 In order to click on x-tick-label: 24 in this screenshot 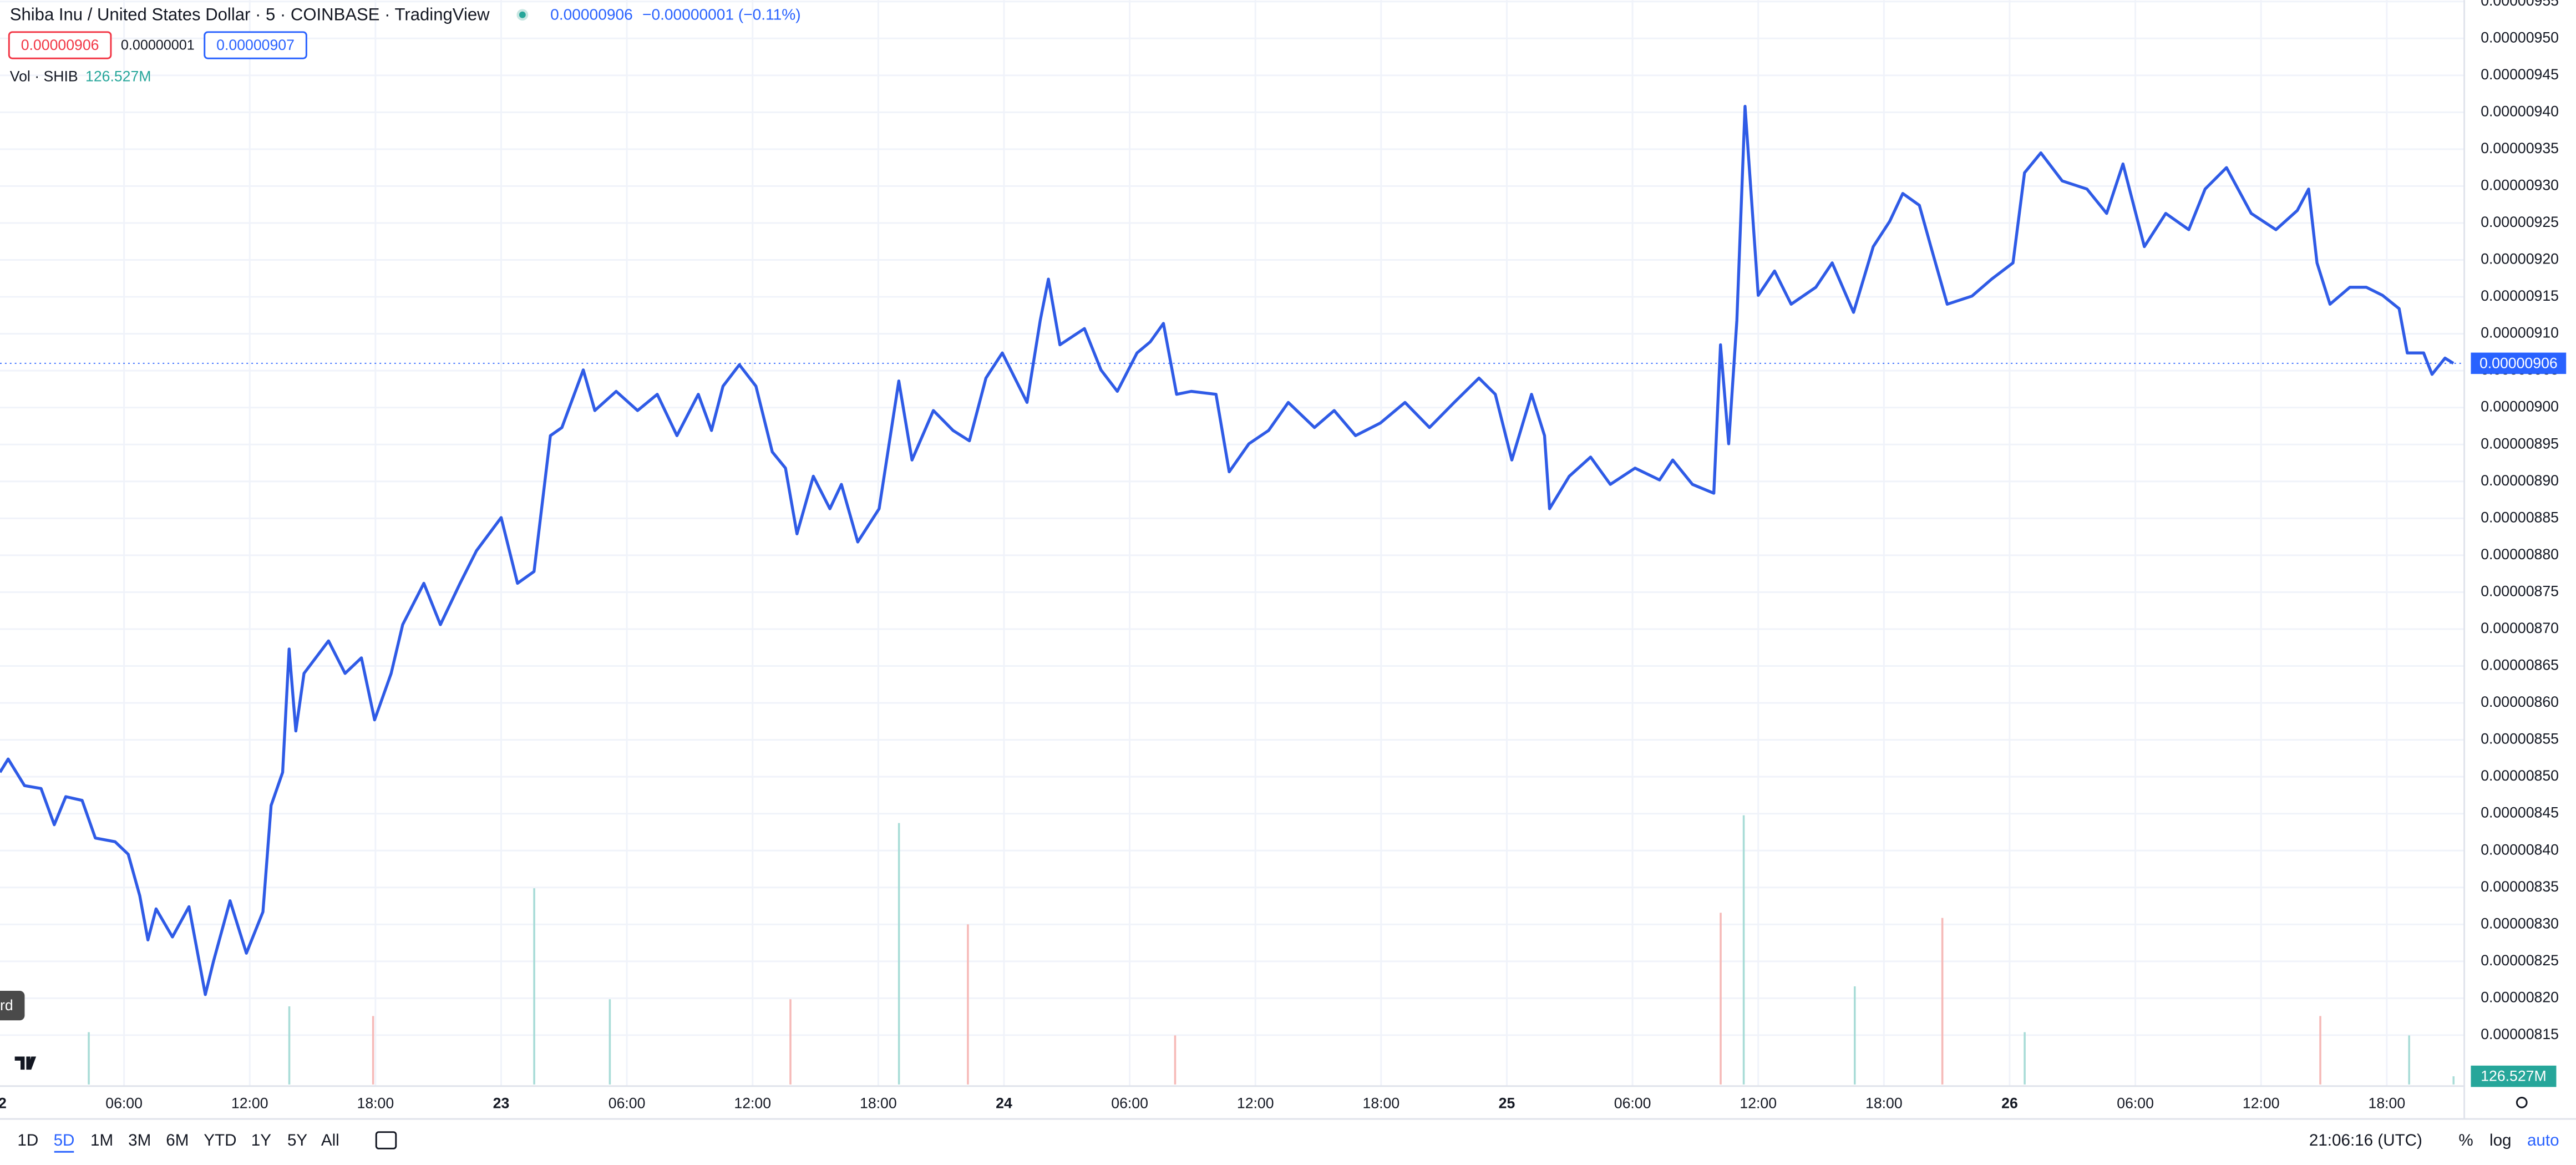, I will do `click(1004, 1103)`.